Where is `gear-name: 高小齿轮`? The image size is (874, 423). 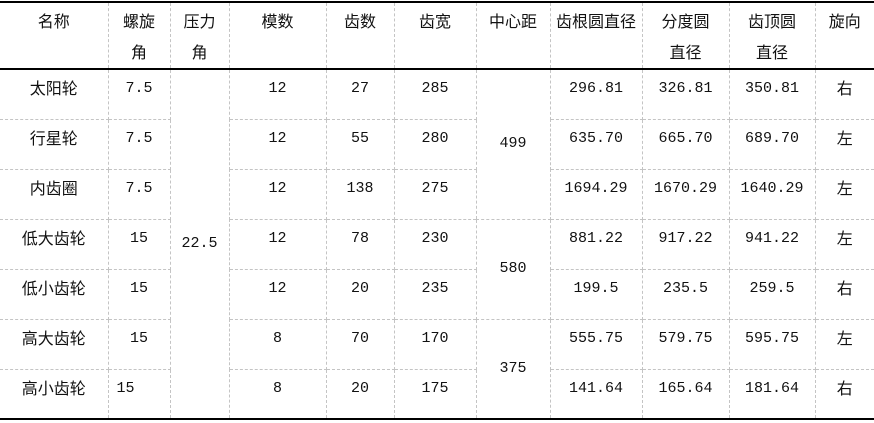
gear-name: 高小齿轮 is located at coordinates (54, 394).